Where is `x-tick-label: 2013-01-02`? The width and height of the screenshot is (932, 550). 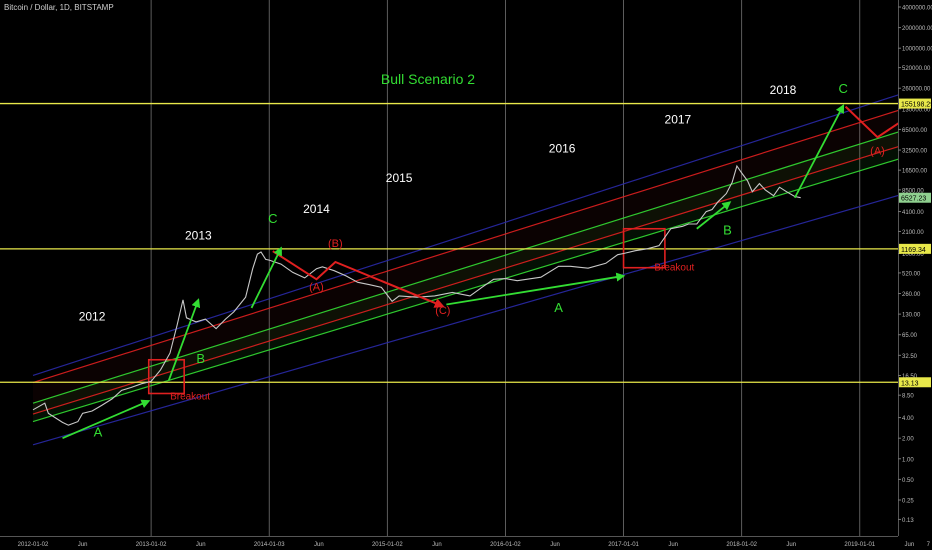 x-tick-label: 2013-01-02 is located at coordinates (151, 545).